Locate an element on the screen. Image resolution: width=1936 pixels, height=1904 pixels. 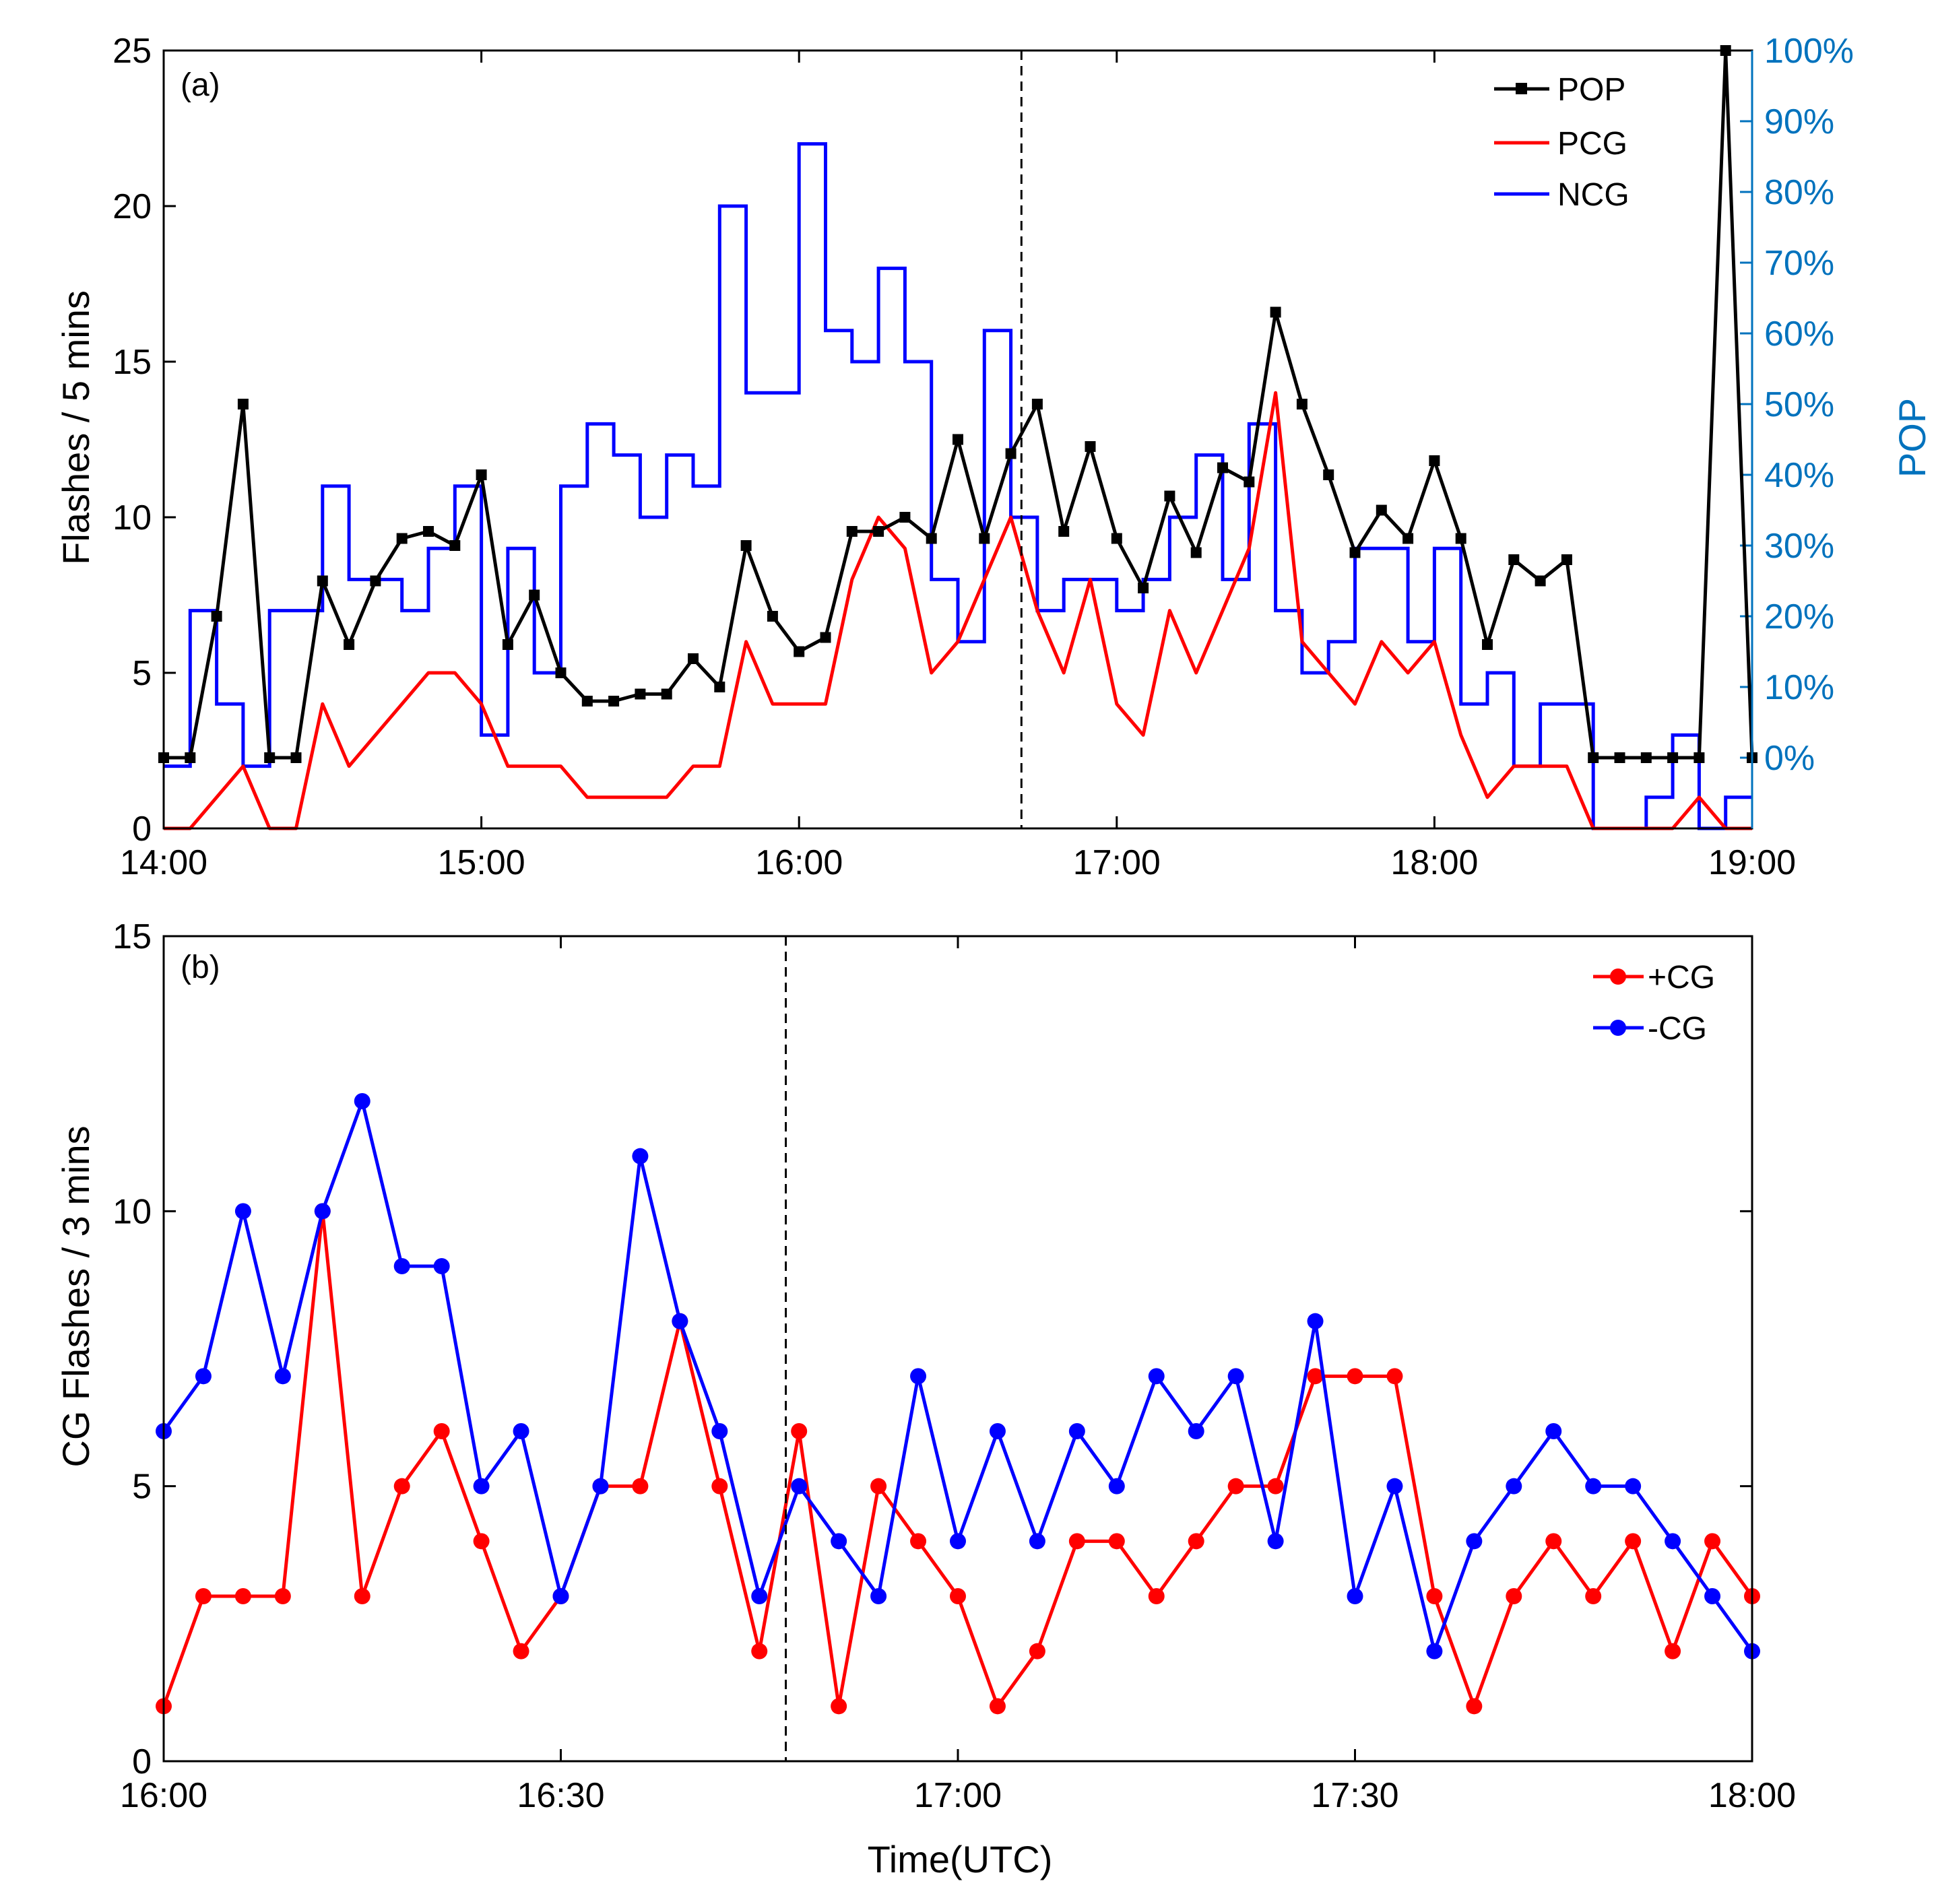
y2-tick-label: 20% is located at coordinates (1799, 616).